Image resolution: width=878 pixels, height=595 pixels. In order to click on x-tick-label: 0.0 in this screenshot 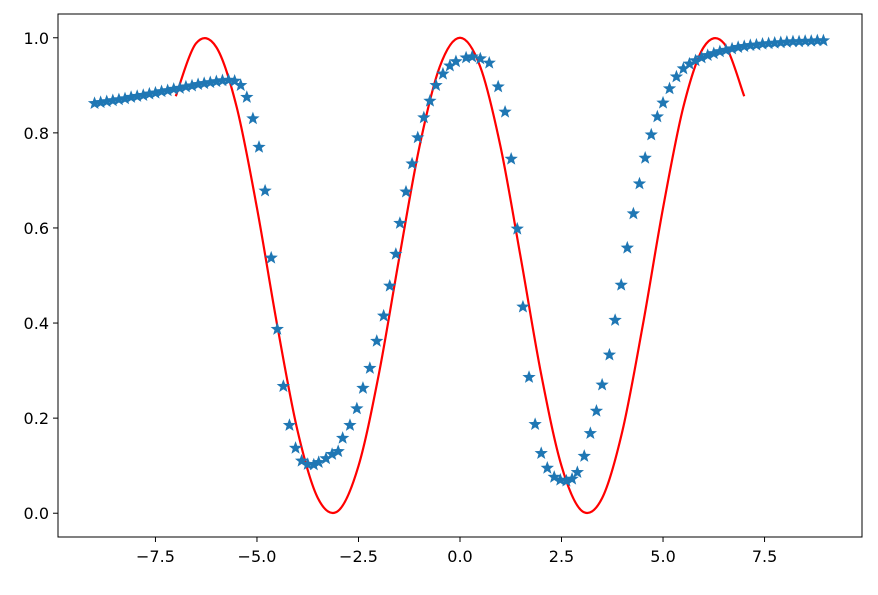, I will do `click(459, 556)`.